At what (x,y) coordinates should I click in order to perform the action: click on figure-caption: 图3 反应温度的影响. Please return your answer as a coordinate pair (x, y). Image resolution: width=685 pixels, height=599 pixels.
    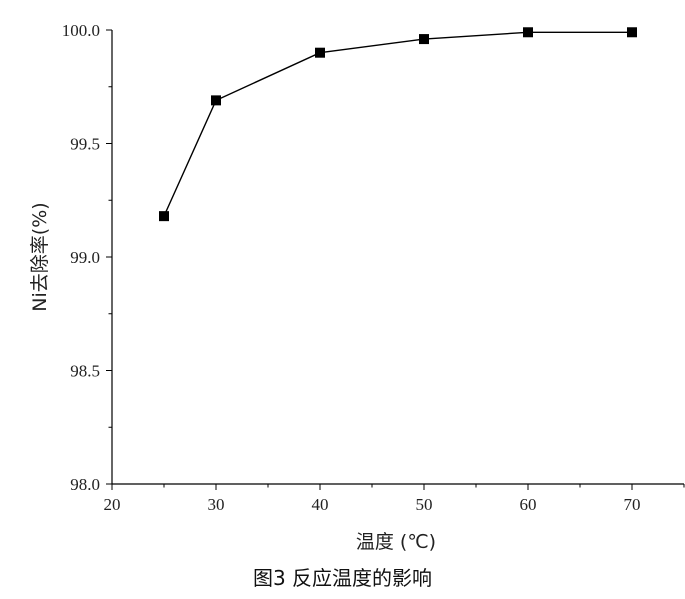
    Looking at the image, I should click on (342, 578).